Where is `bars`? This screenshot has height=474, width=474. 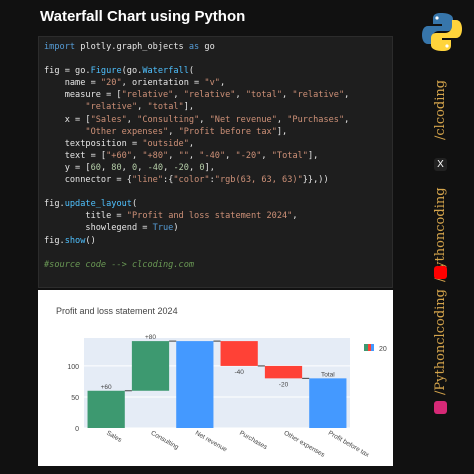
bars is located at coordinates (217, 384).